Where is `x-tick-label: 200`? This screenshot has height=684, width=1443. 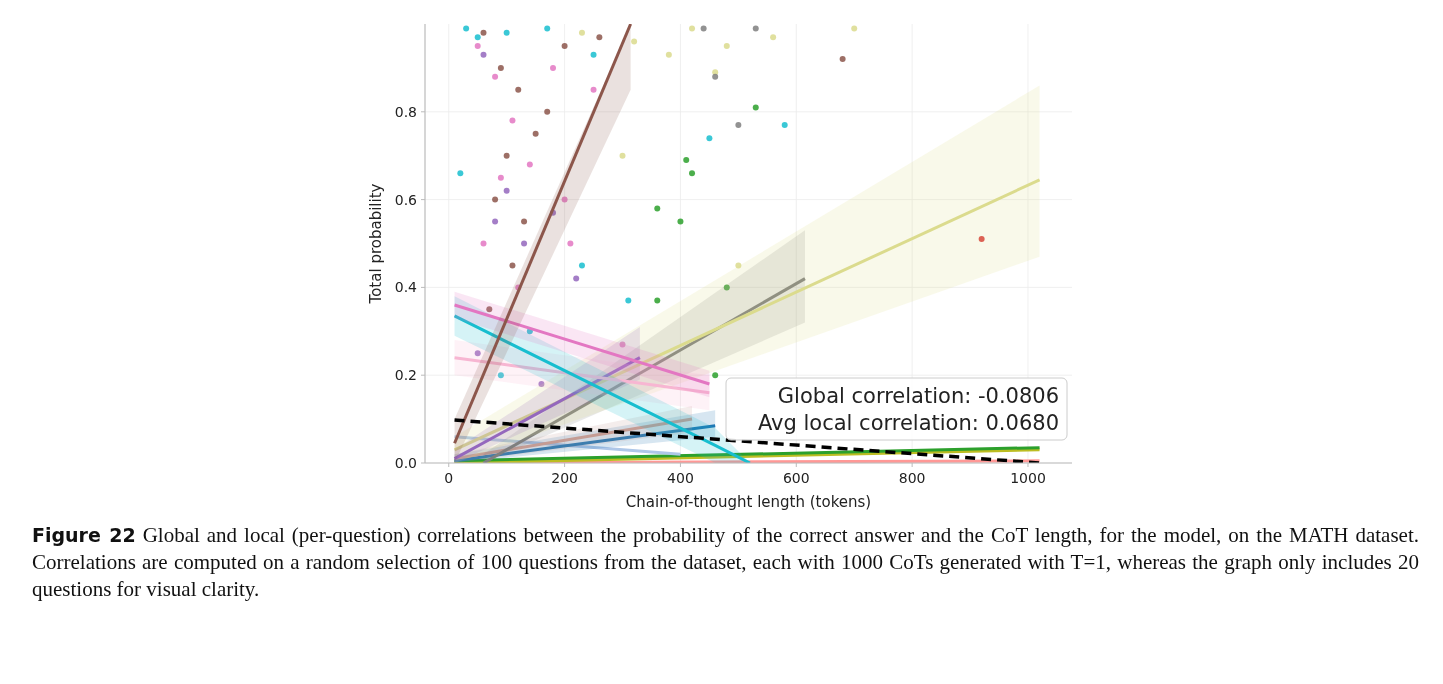
x-tick-label: 200 is located at coordinates (564, 478).